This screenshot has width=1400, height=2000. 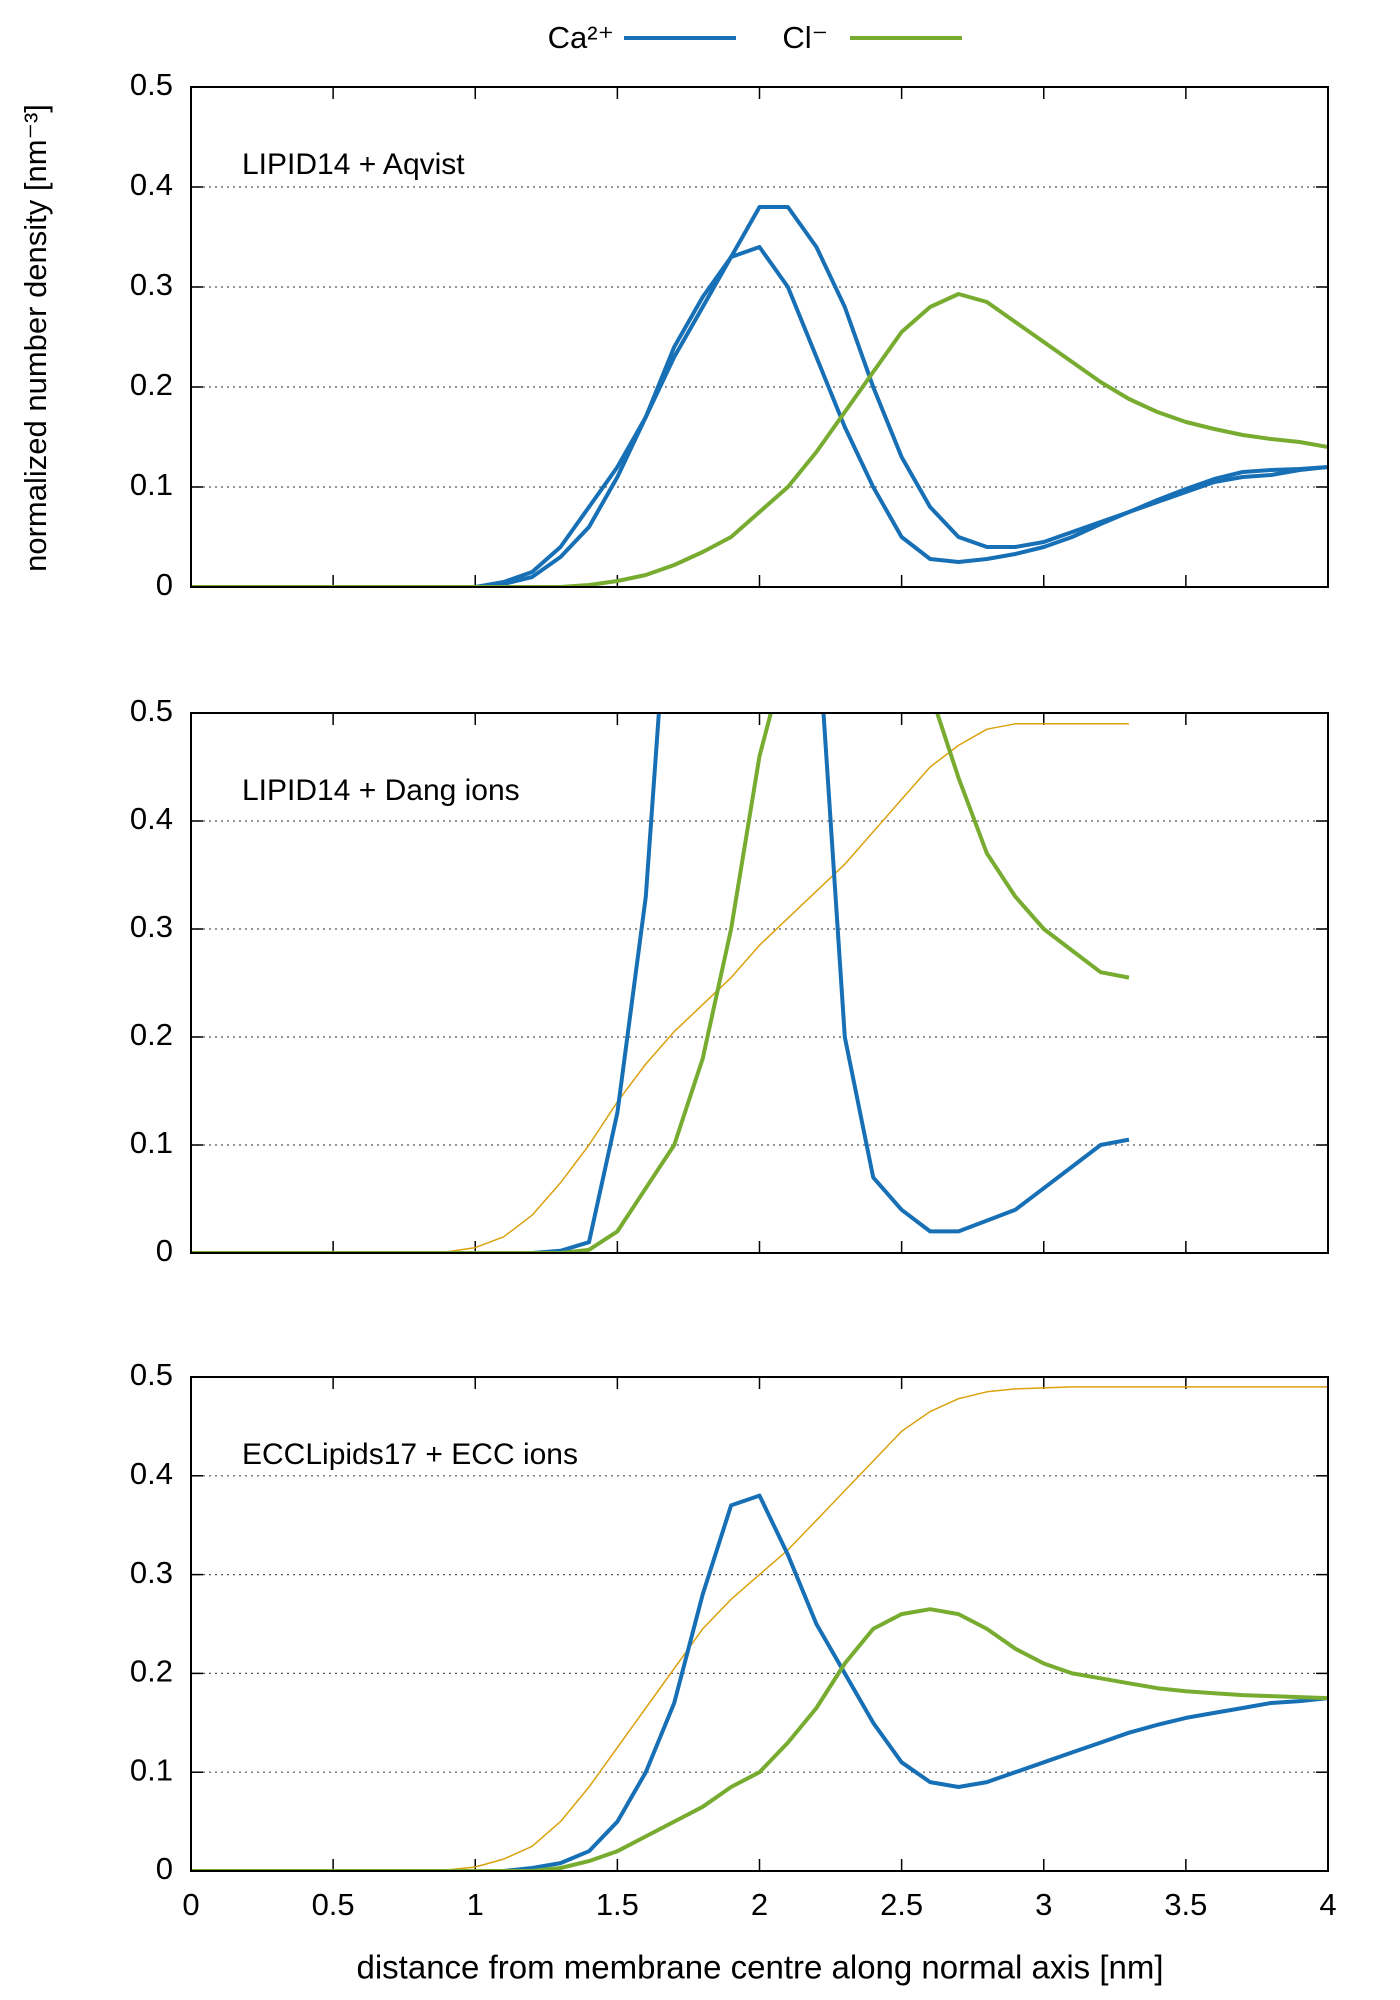 I want to click on annotation: LIPID14 + Dang ions, so click(x=381, y=790).